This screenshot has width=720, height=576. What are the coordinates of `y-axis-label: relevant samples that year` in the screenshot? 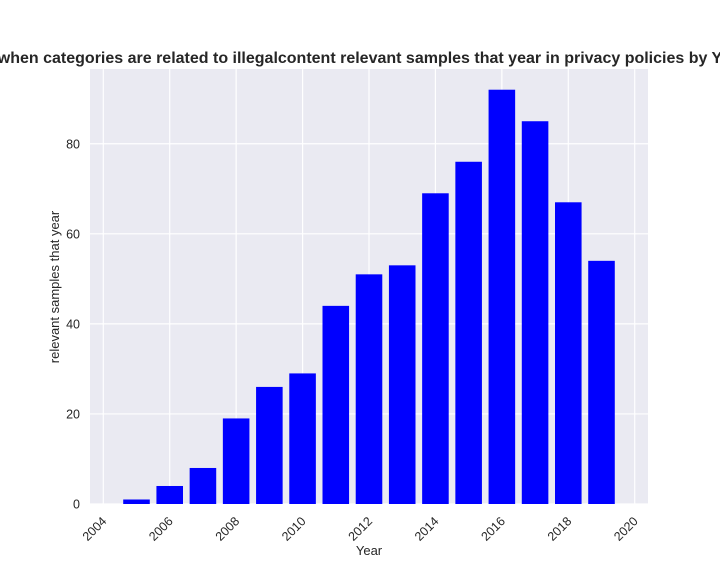 It's located at (54, 286).